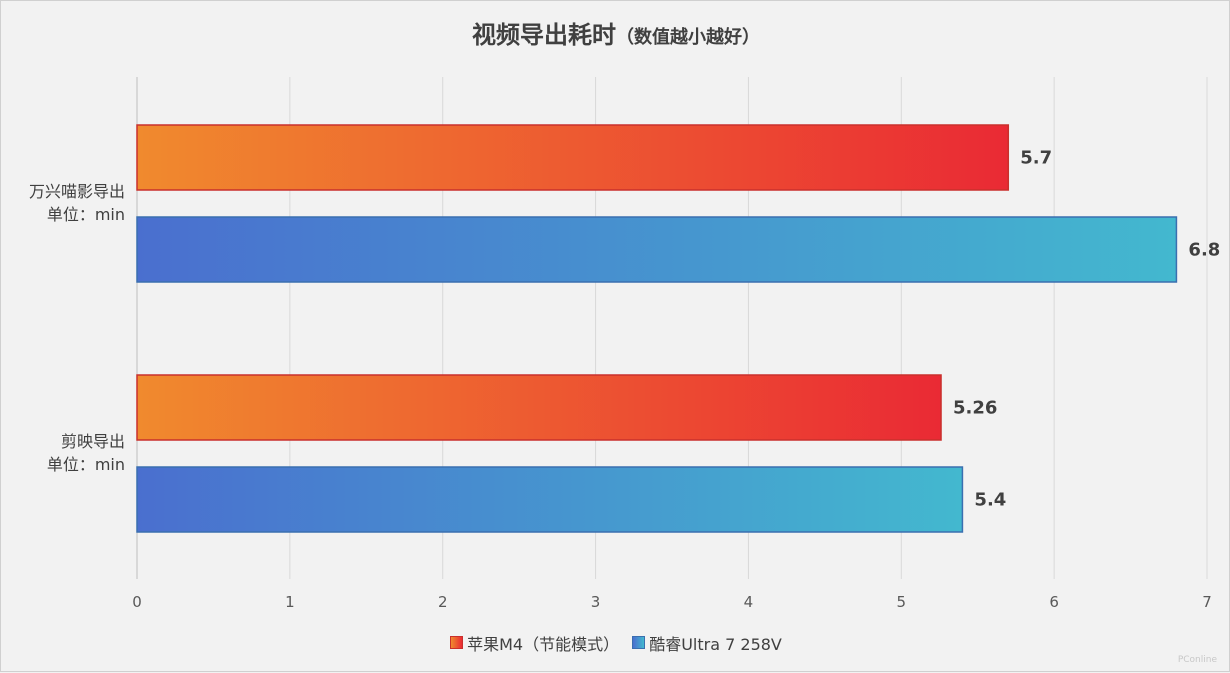 The width and height of the screenshot is (1230, 673). I want to click on x-tick-label: 4, so click(749, 602).